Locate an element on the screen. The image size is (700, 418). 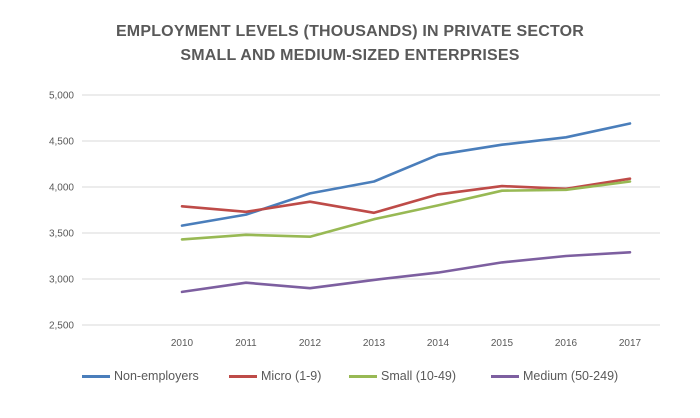
x-tick-label: 2013 is located at coordinates (374, 343).